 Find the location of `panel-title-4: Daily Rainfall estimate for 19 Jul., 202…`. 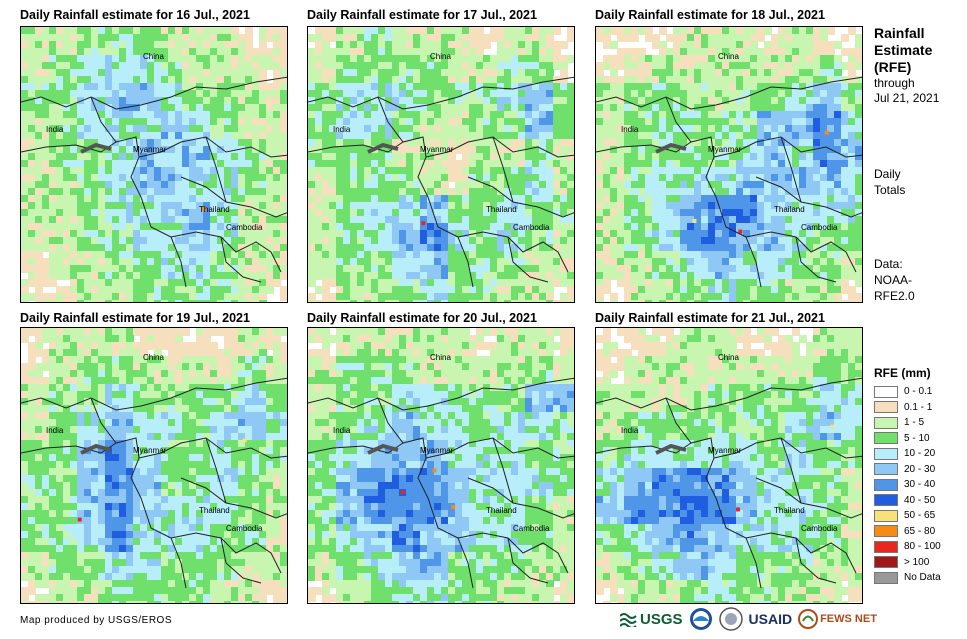

panel-title-4: Daily Rainfall estimate for 19 Jul., 202… is located at coordinates (135, 318).